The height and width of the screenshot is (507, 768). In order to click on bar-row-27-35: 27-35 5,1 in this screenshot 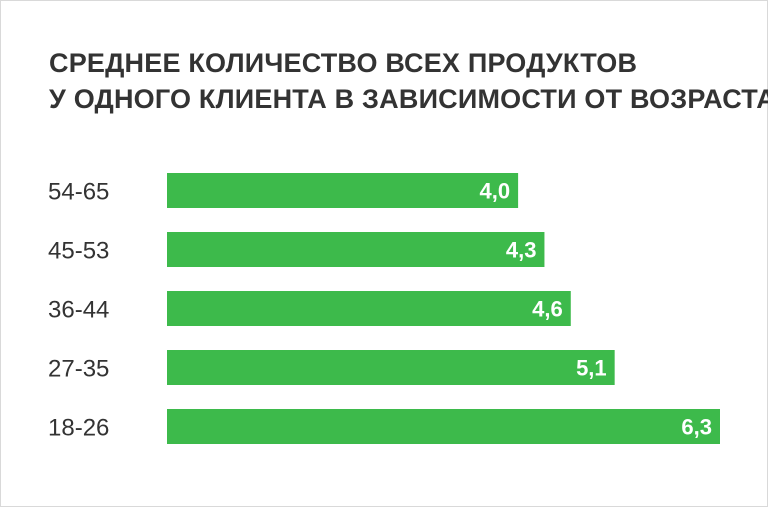, I will do `click(331, 367)`.